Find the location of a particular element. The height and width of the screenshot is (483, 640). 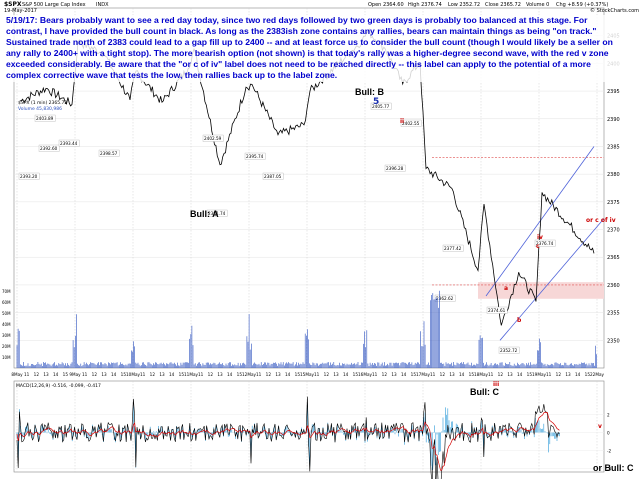

price-annotation-label: 2402.55 is located at coordinates (411, 123).